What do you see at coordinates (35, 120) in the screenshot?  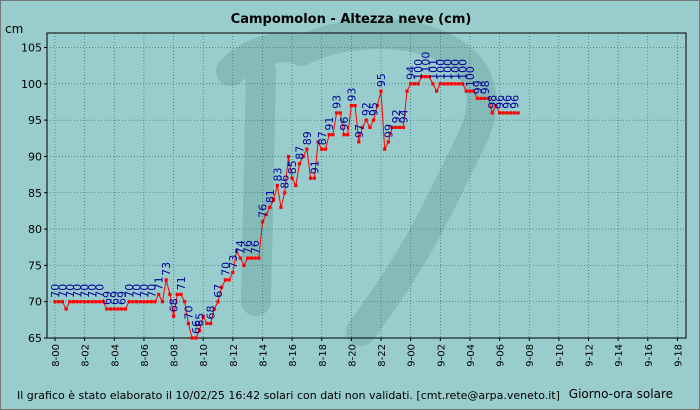 I see `y-tick-label: 95` at bounding box center [35, 120].